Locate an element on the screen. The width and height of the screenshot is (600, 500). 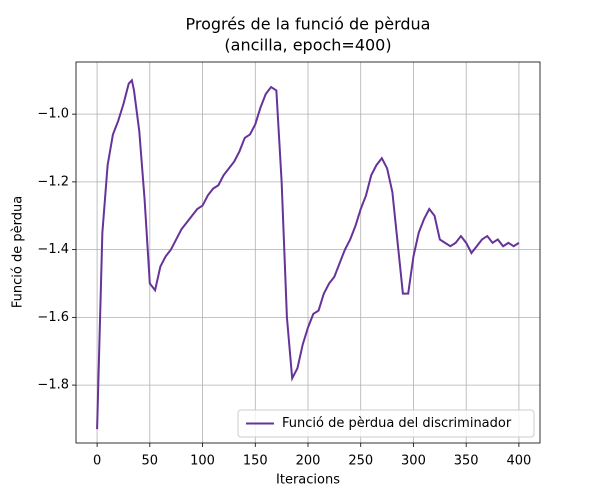
x-tick-label: 50 is located at coordinates (150, 461).